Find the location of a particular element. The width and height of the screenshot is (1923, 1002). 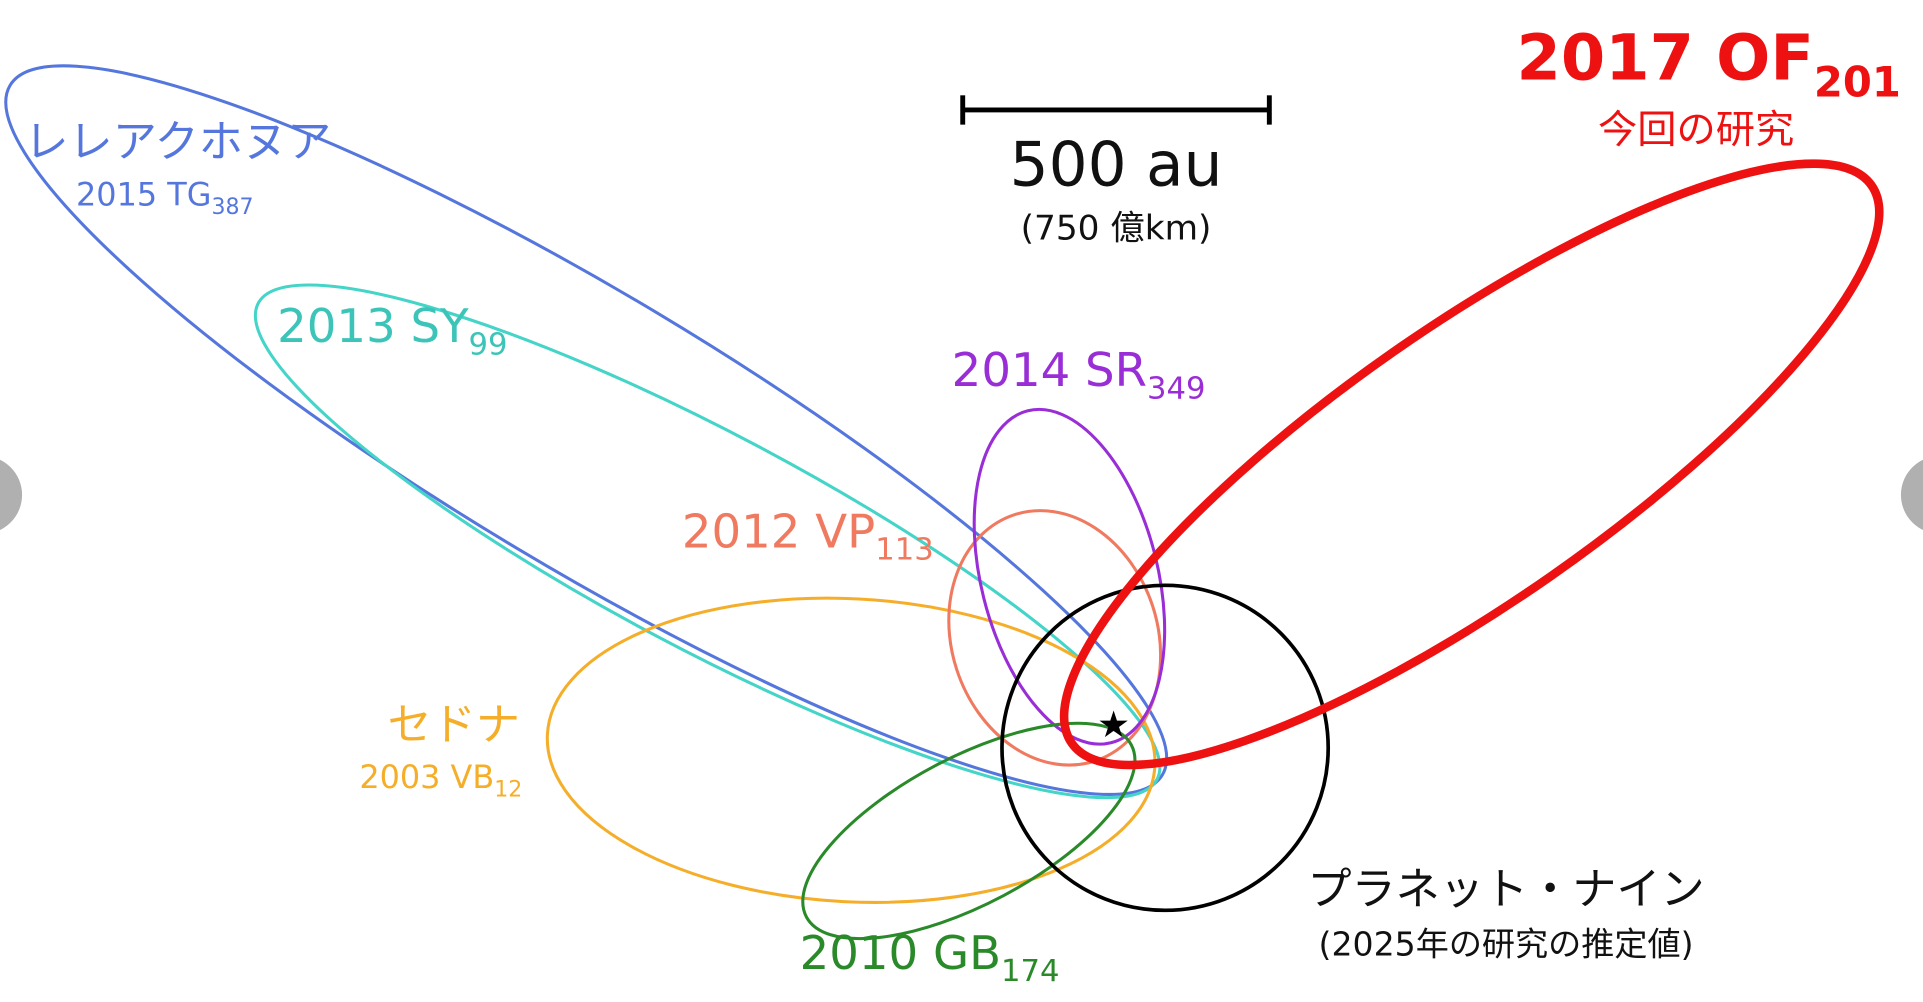

scale-label: 500 au is located at coordinates (1116, 165).